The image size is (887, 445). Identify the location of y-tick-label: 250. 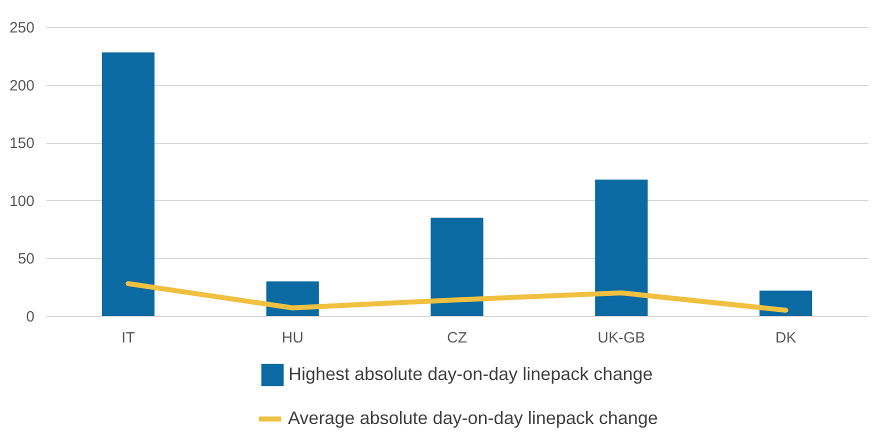
(21, 28).